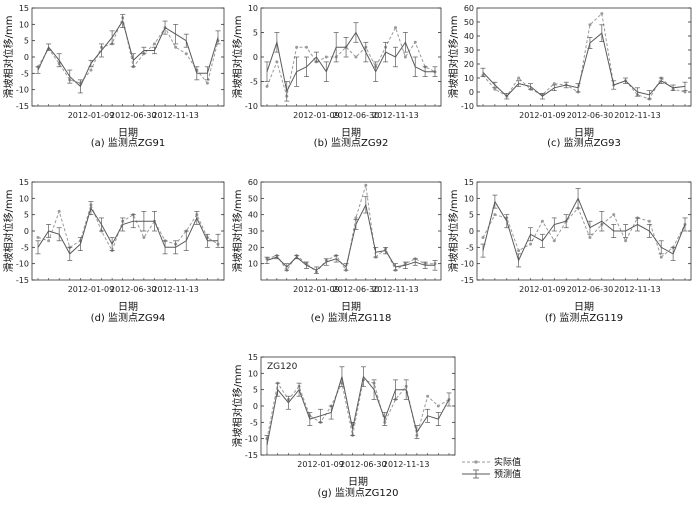 The image size is (700, 507). I want to click on panel-caption: (e) 监测点ZG118, so click(351, 317).